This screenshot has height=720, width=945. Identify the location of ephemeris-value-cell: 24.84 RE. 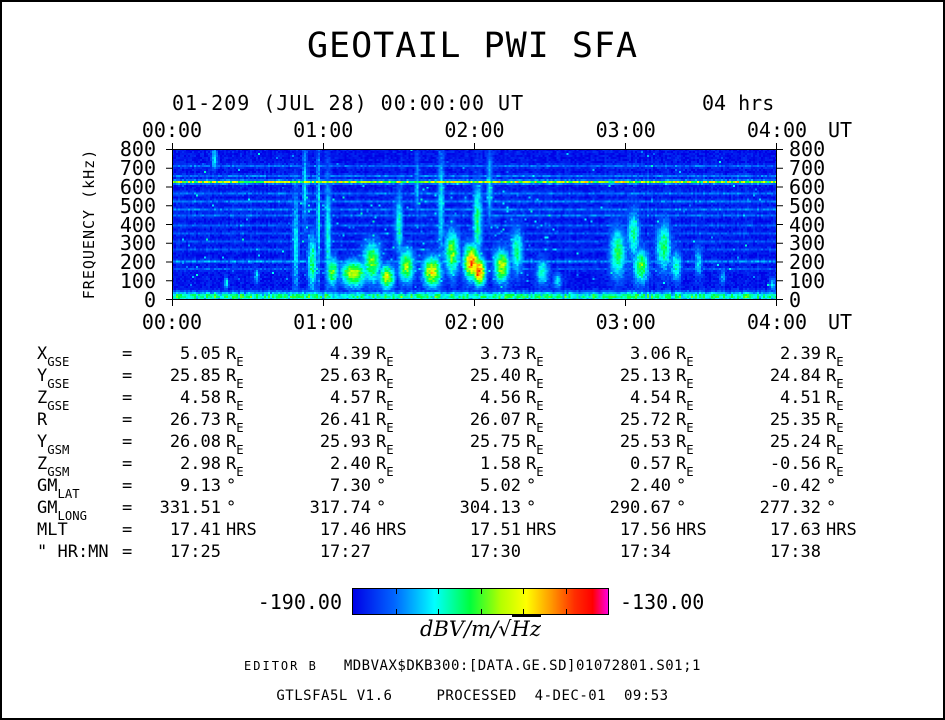
(779, 378).